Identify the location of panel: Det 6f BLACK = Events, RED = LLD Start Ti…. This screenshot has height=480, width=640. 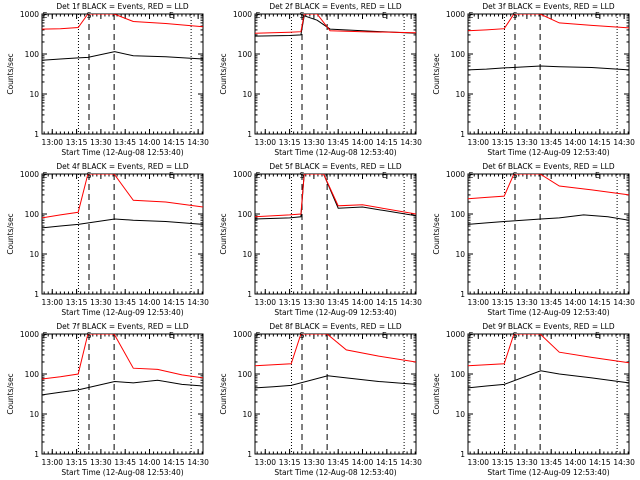
(533, 239).